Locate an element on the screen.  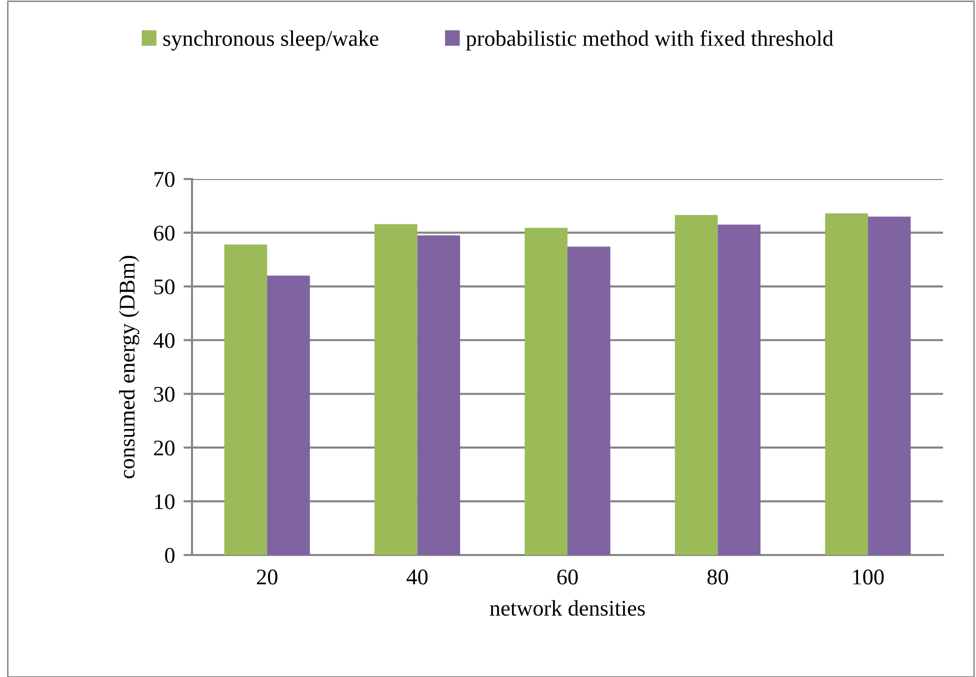
y-tick-label: 50 is located at coordinates (164, 286).